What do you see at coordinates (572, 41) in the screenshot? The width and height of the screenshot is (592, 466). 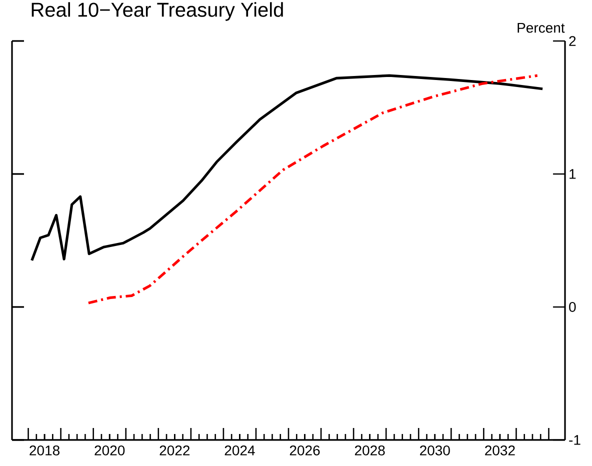 I see `y-tick-label: 2` at bounding box center [572, 41].